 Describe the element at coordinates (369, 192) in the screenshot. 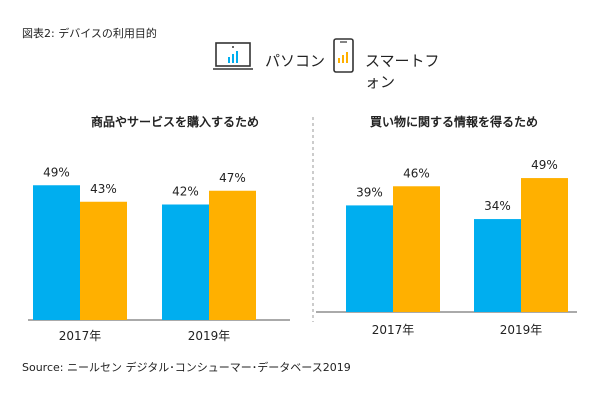

I see `data-label-pc: 39%` at that location.